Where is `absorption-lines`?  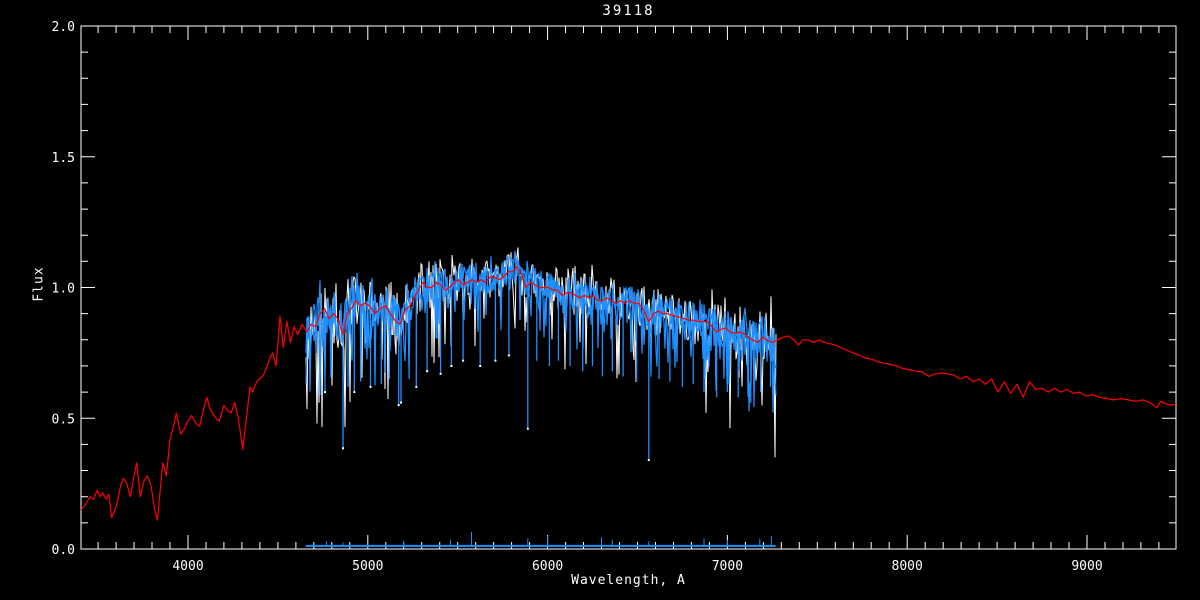
absorption-lines is located at coordinates (548, 366).